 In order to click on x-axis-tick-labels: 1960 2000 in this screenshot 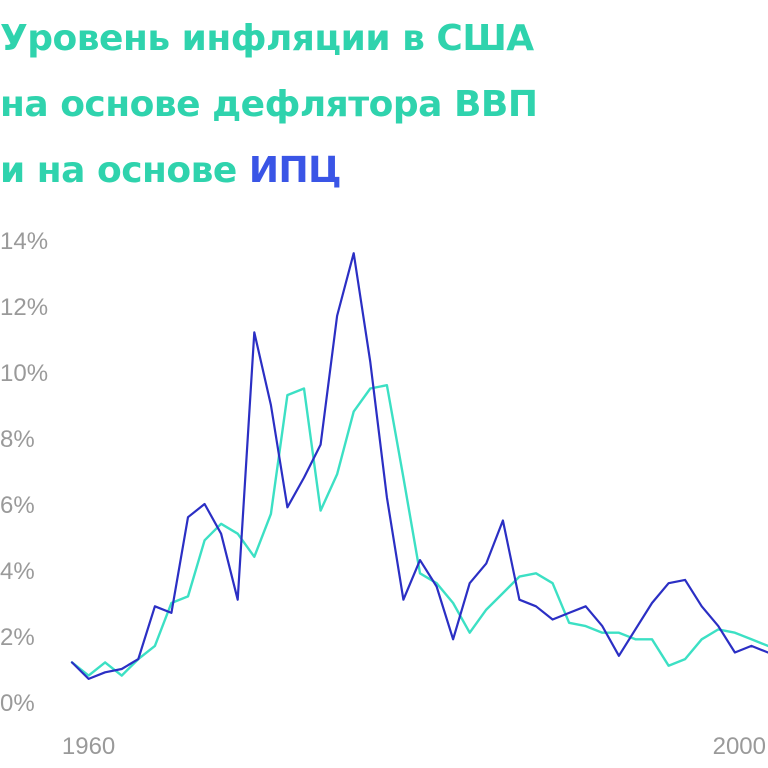, I will do `click(414, 746)`.